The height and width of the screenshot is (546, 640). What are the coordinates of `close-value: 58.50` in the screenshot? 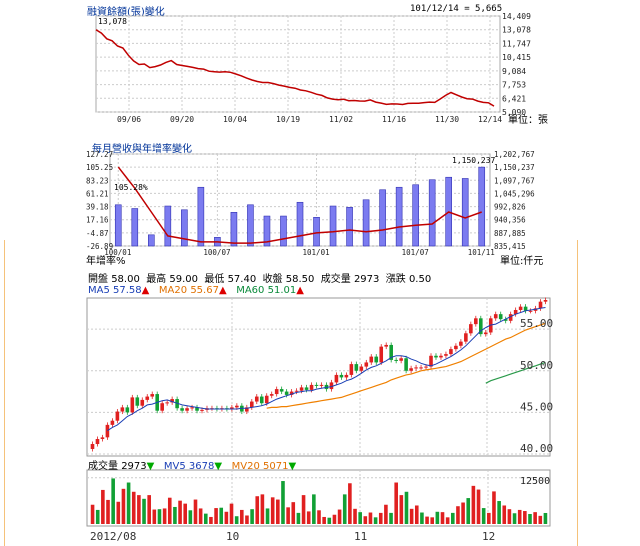 It's located at (300, 279).